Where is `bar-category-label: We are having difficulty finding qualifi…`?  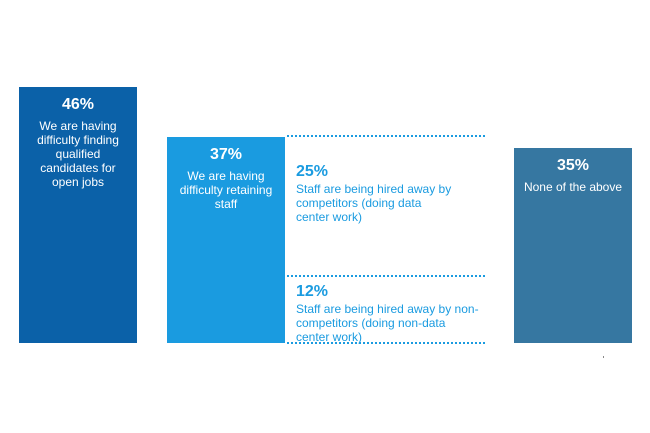 bar-category-label: We are having difficulty finding qualifi… is located at coordinates (78, 154).